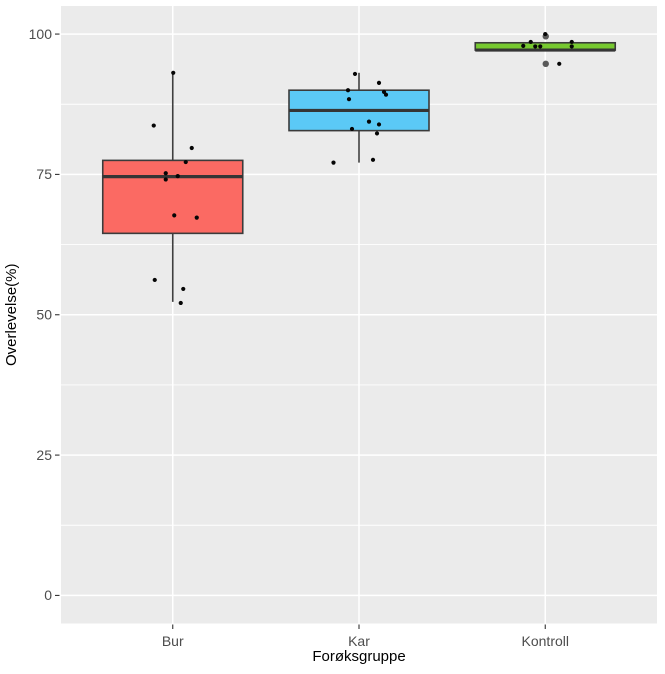 The width and height of the screenshot is (665, 674). What do you see at coordinates (44, 455) in the screenshot?
I see `y-tick-label: 25` at bounding box center [44, 455].